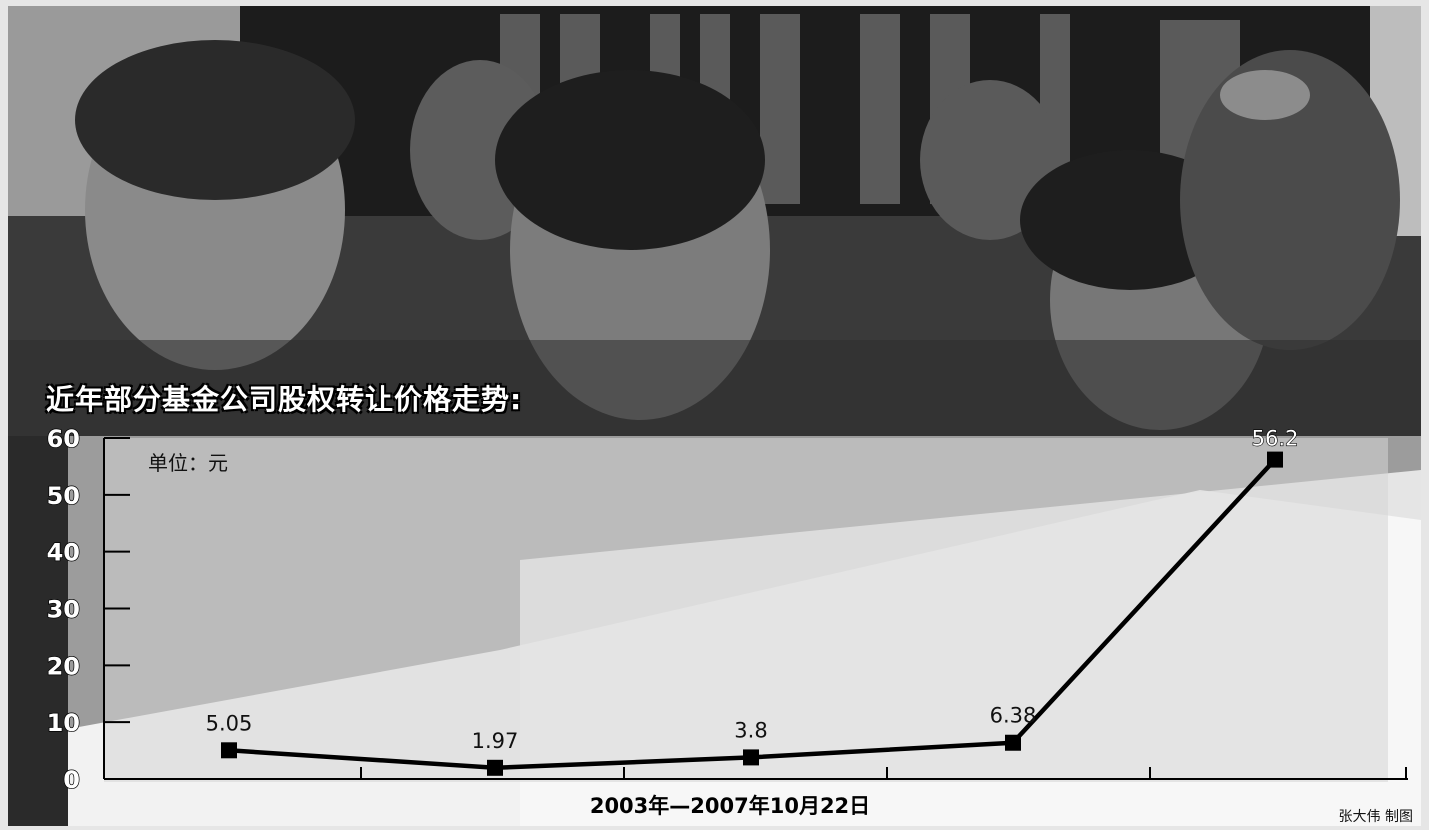  Describe the element at coordinates (63, 610) in the screenshot. I see `y-tick-label: 30` at that location.